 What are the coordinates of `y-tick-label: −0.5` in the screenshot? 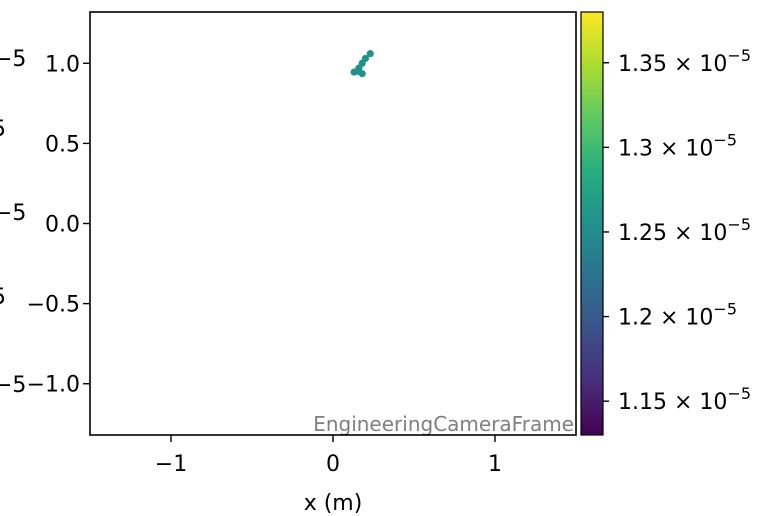 It's located at (53, 305).